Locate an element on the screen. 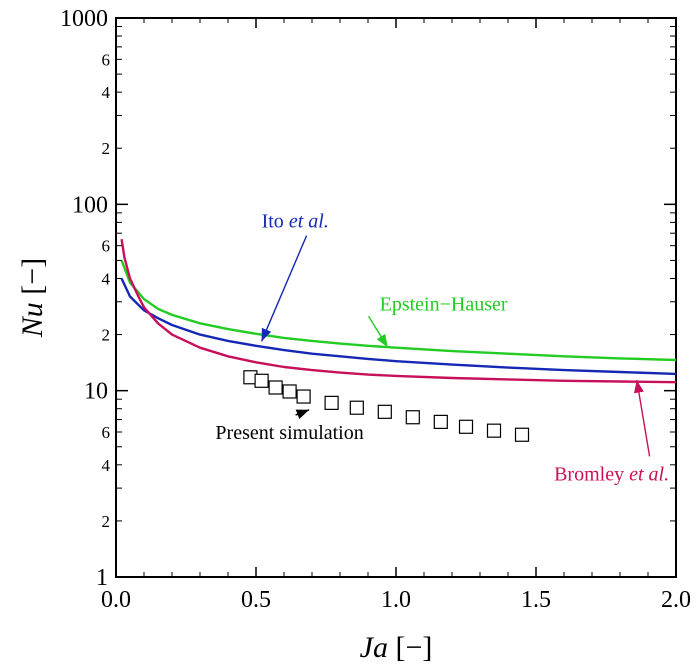 The image size is (696, 670). y-tick-label: 10 is located at coordinates (96, 392).